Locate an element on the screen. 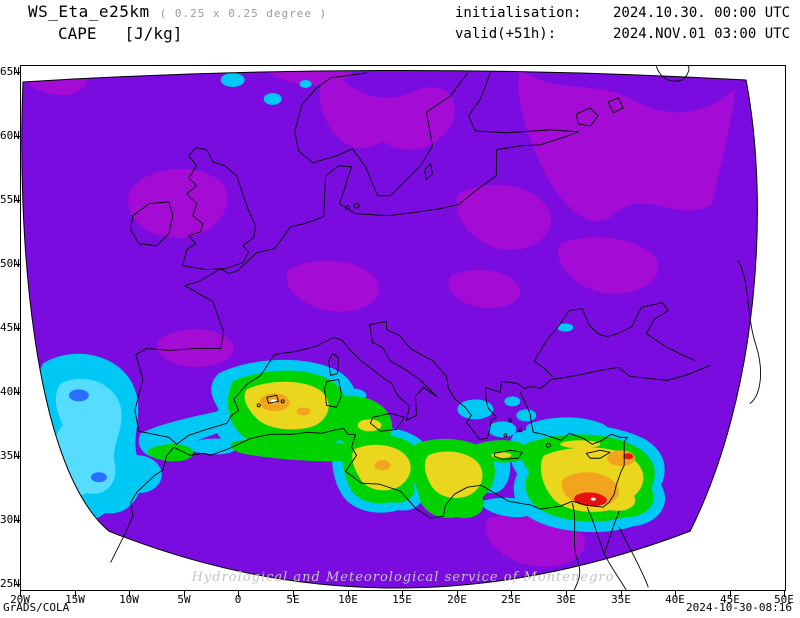 The height and width of the screenshot is (618, 800). lon-tick-label: 50E is located at coordinates (784, 599).